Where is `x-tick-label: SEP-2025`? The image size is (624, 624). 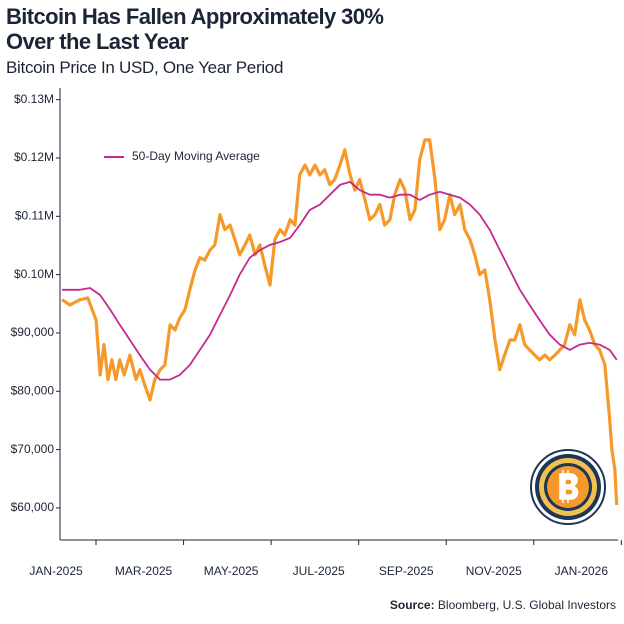 x-tick-label: SEP-2025 is located at coordinates (406, 571).